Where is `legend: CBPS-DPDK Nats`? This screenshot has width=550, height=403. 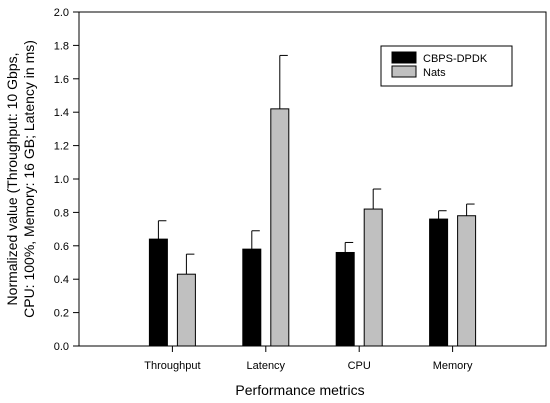
legend: CBPS-DPDK Nats is located at coordinates (446, 66).